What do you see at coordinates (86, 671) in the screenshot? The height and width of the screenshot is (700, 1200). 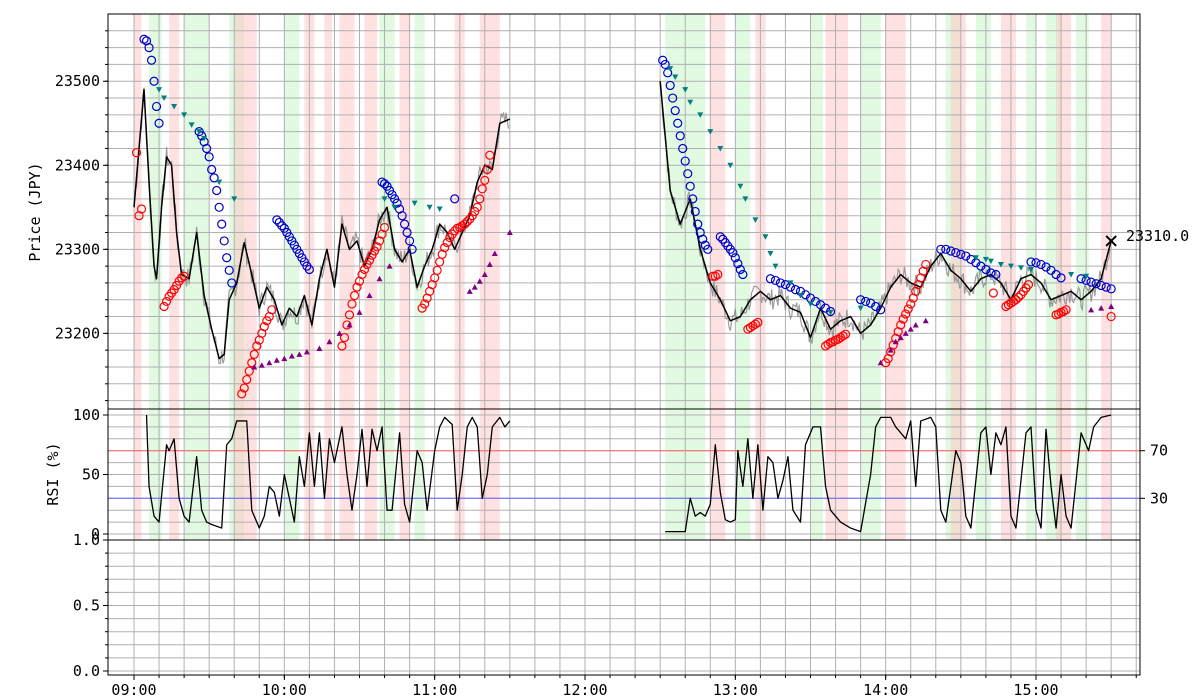 I see `empty-tick-label: 0.0` at bounding box center [86, 671].